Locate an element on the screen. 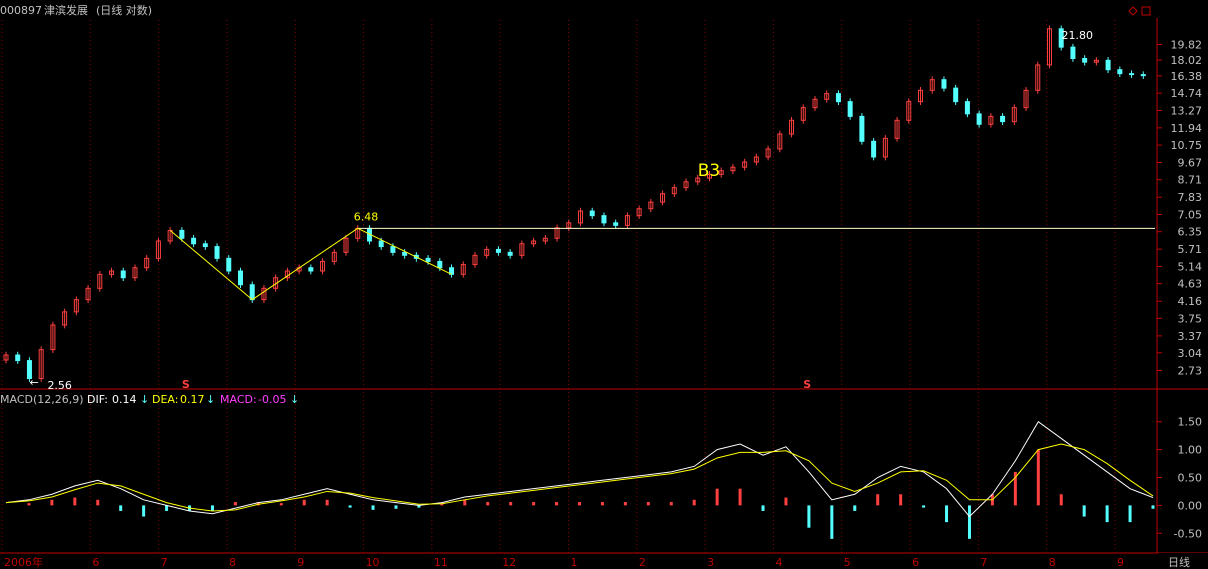 This screenshot has height=569, width=1208. high-price-label: 21.80 is located at coordinates (1077, 35).